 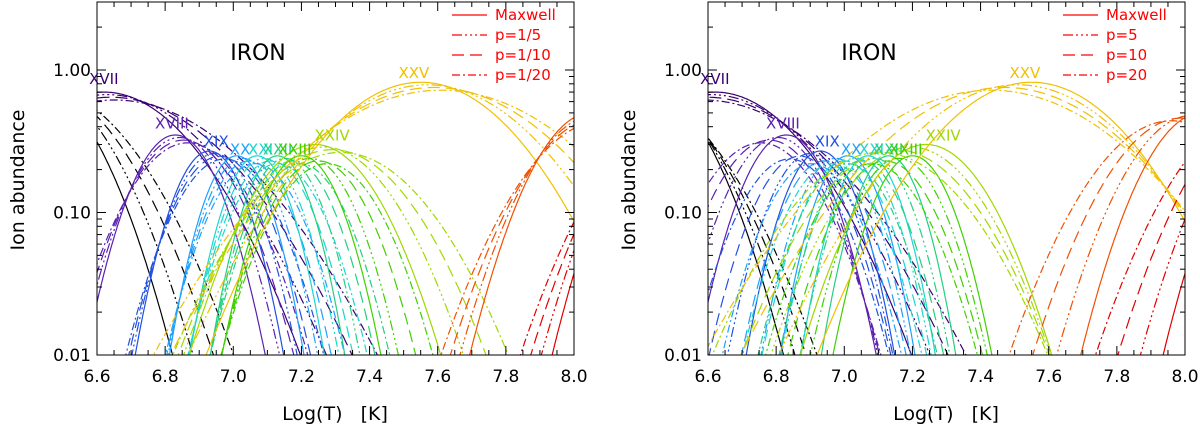 What do you see at coordinates (518, 35) in the screenshot?
I see `legend-label-1: p=1/5` at bounding box center [518, 35].